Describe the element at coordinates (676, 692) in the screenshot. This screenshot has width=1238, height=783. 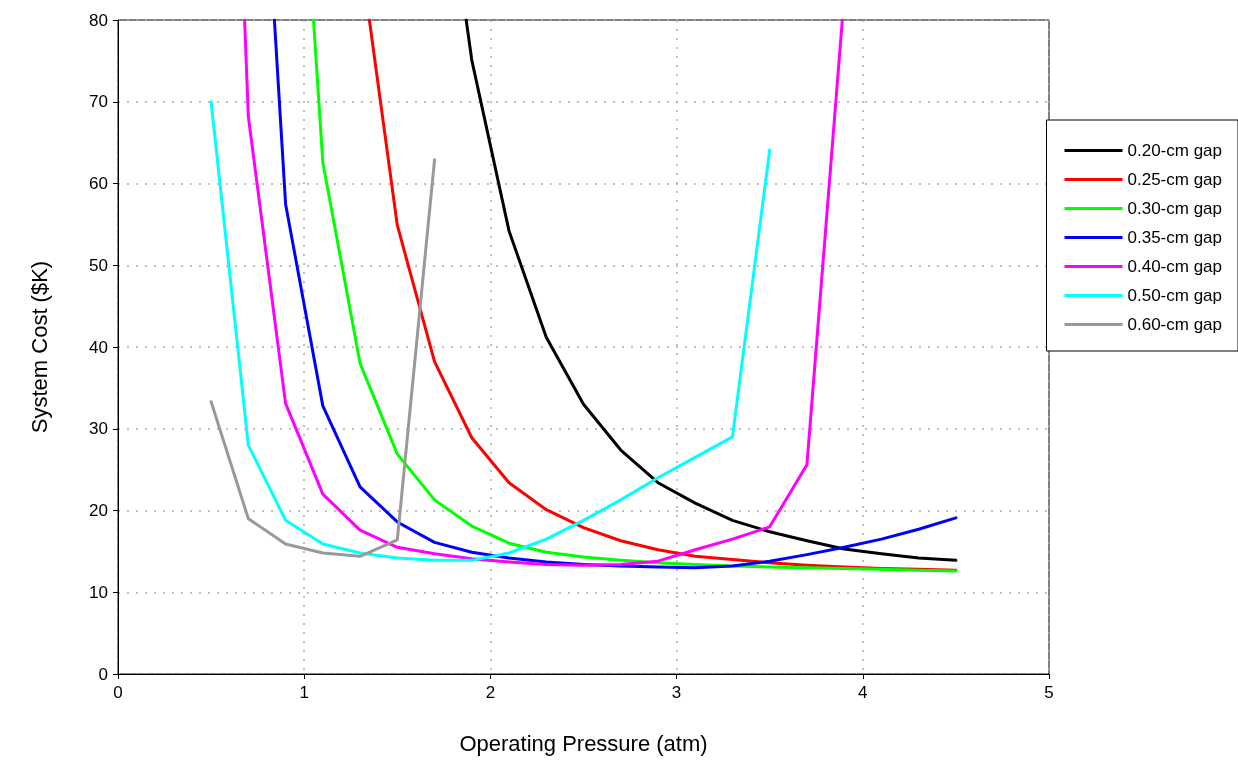
I see `x-tick-label: 3` at that location.